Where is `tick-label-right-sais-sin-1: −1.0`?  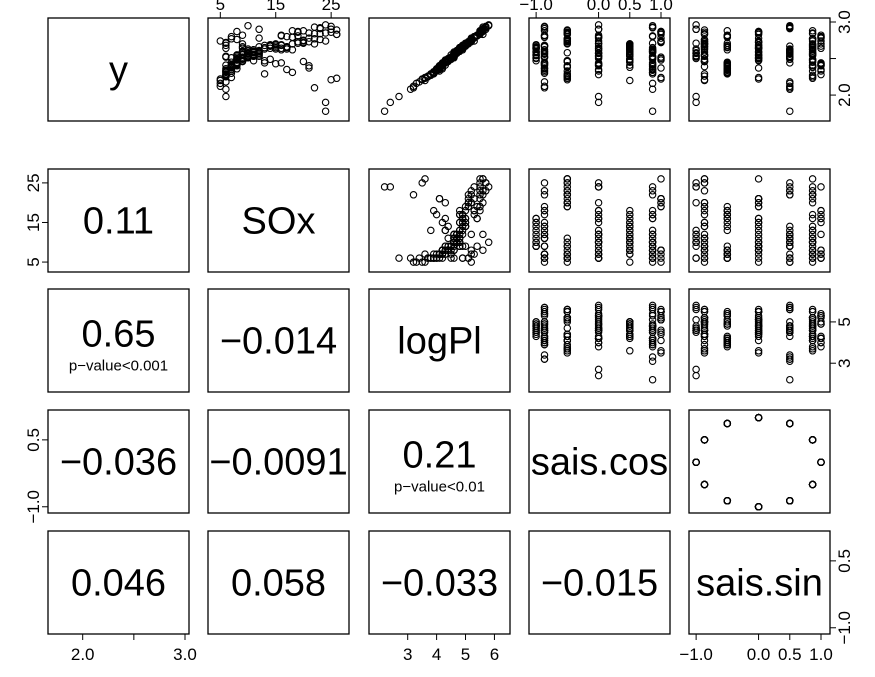
tick-label-right-sais-sin-1: −1.0 is located at coordinates (844, 628).